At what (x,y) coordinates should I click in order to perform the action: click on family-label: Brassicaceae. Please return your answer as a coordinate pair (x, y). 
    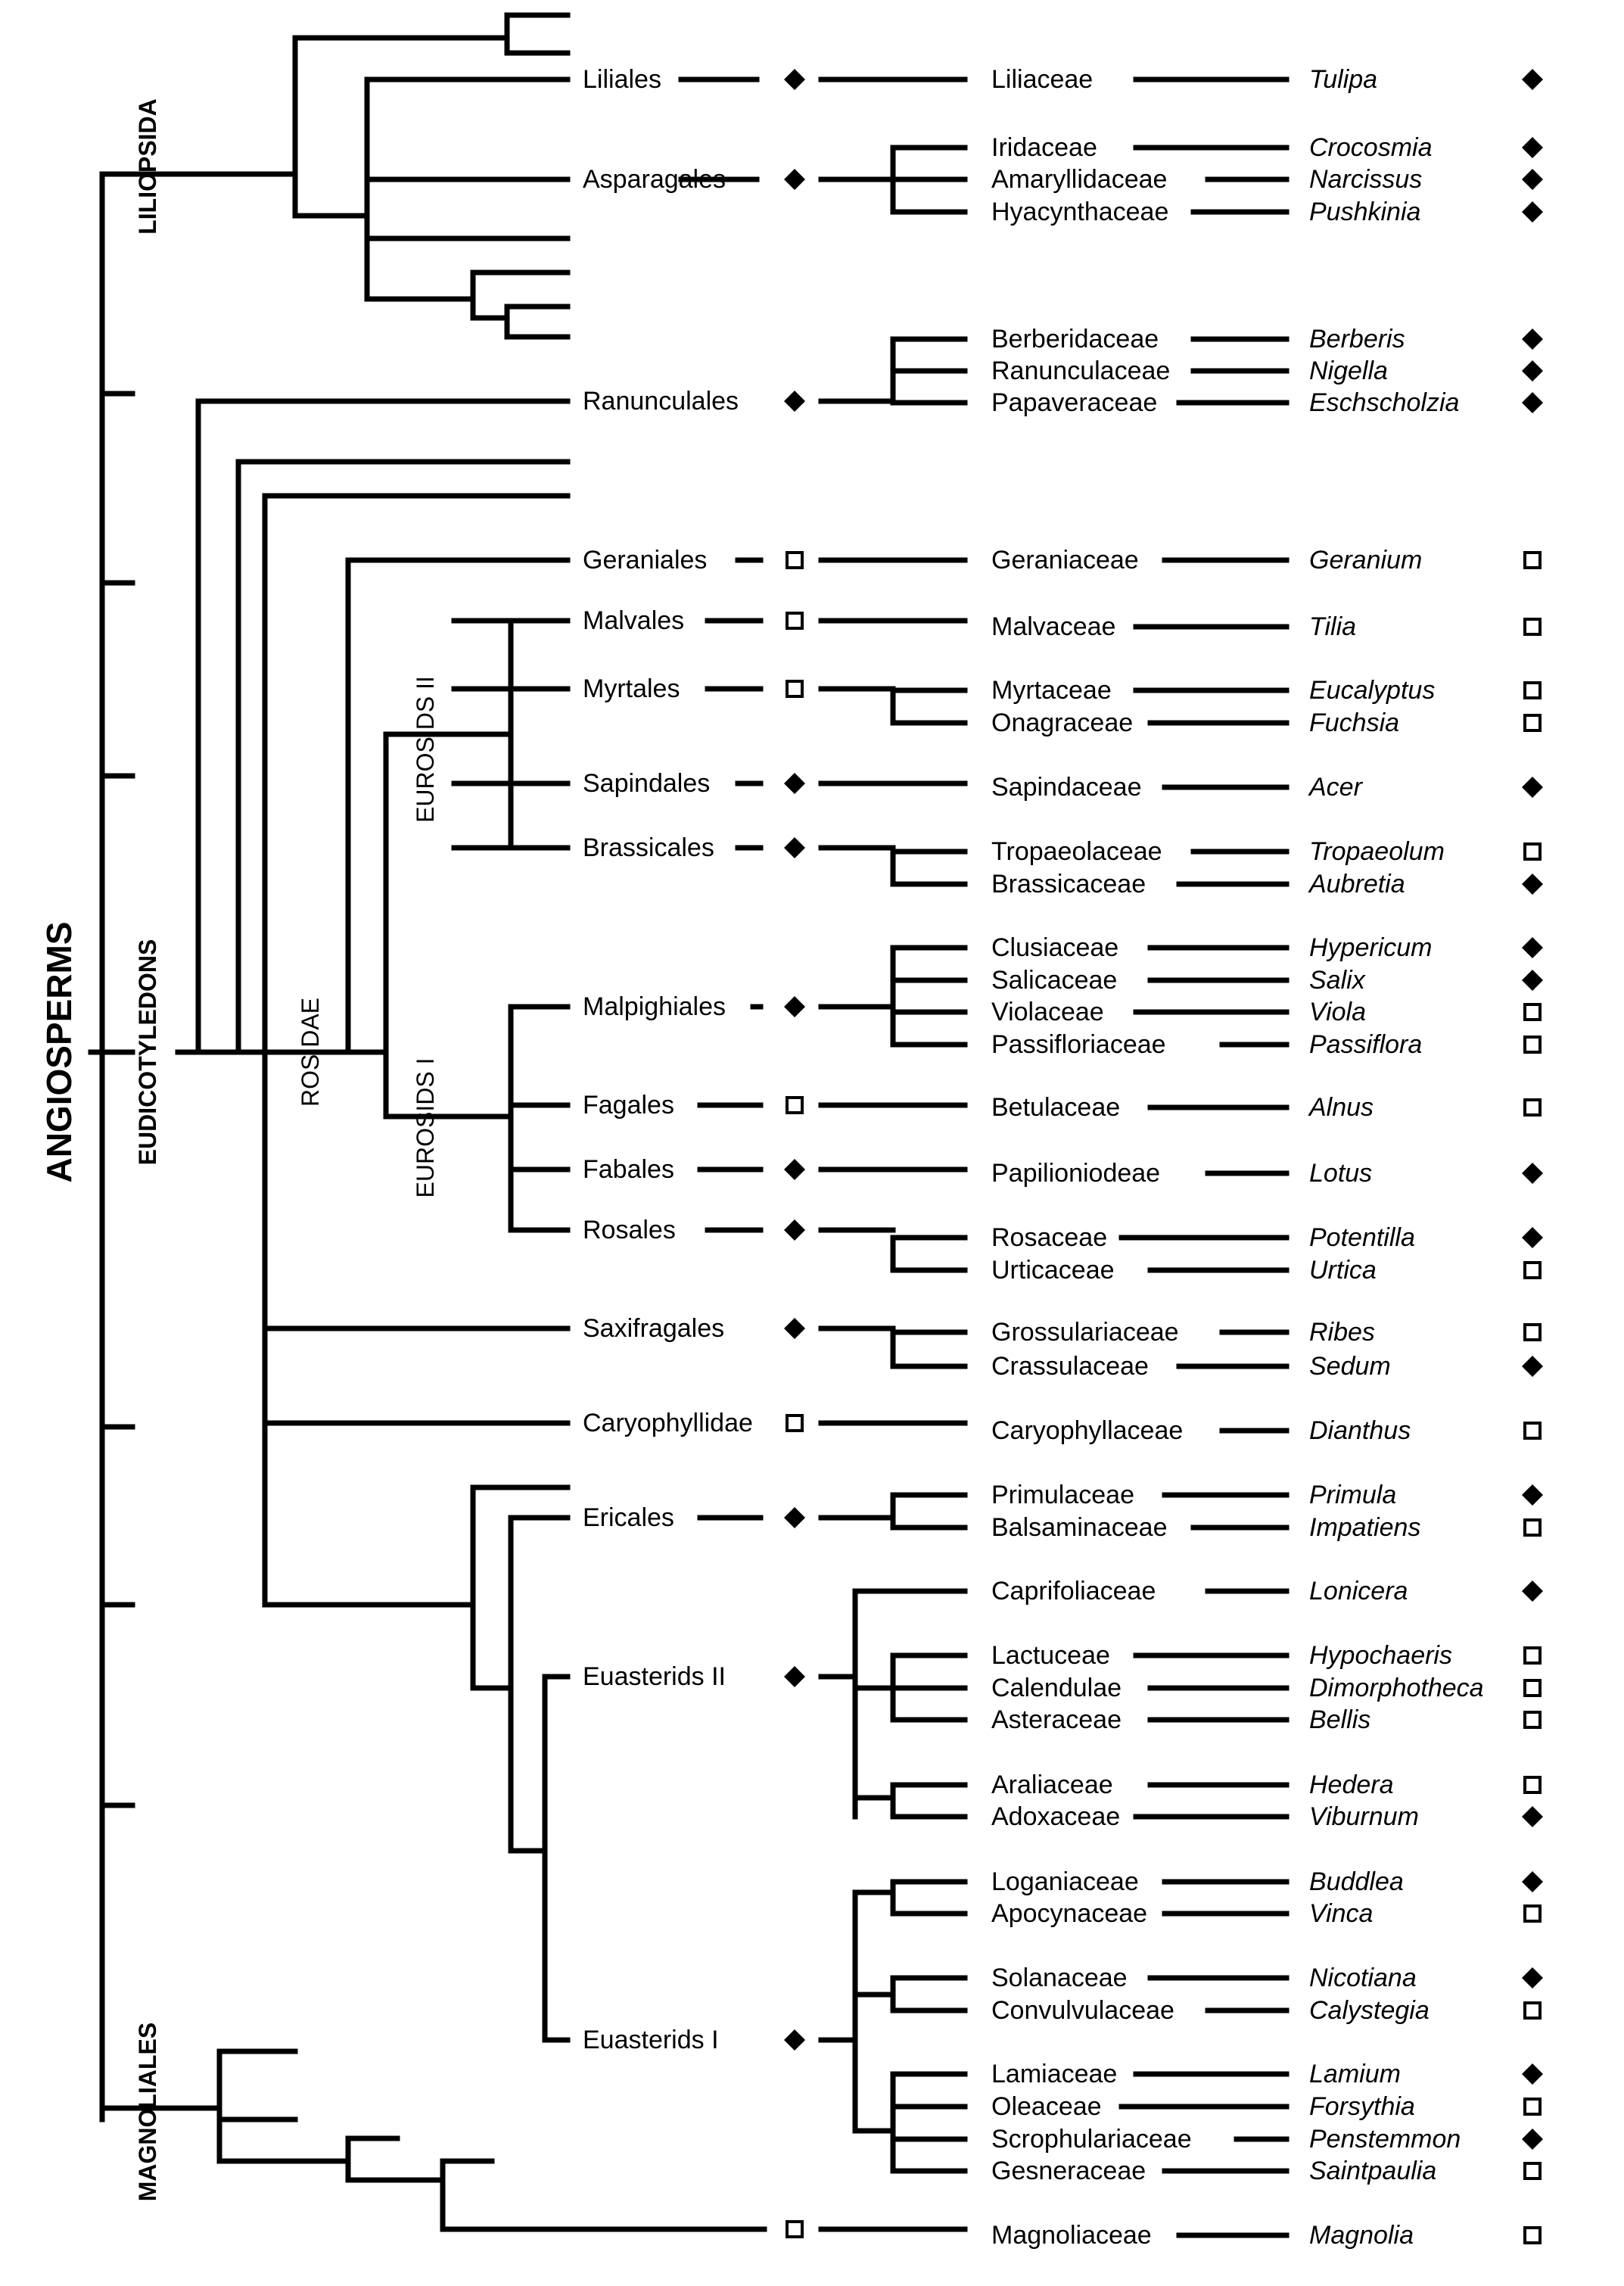
    Looking at the image, I should click on (1068, 885).